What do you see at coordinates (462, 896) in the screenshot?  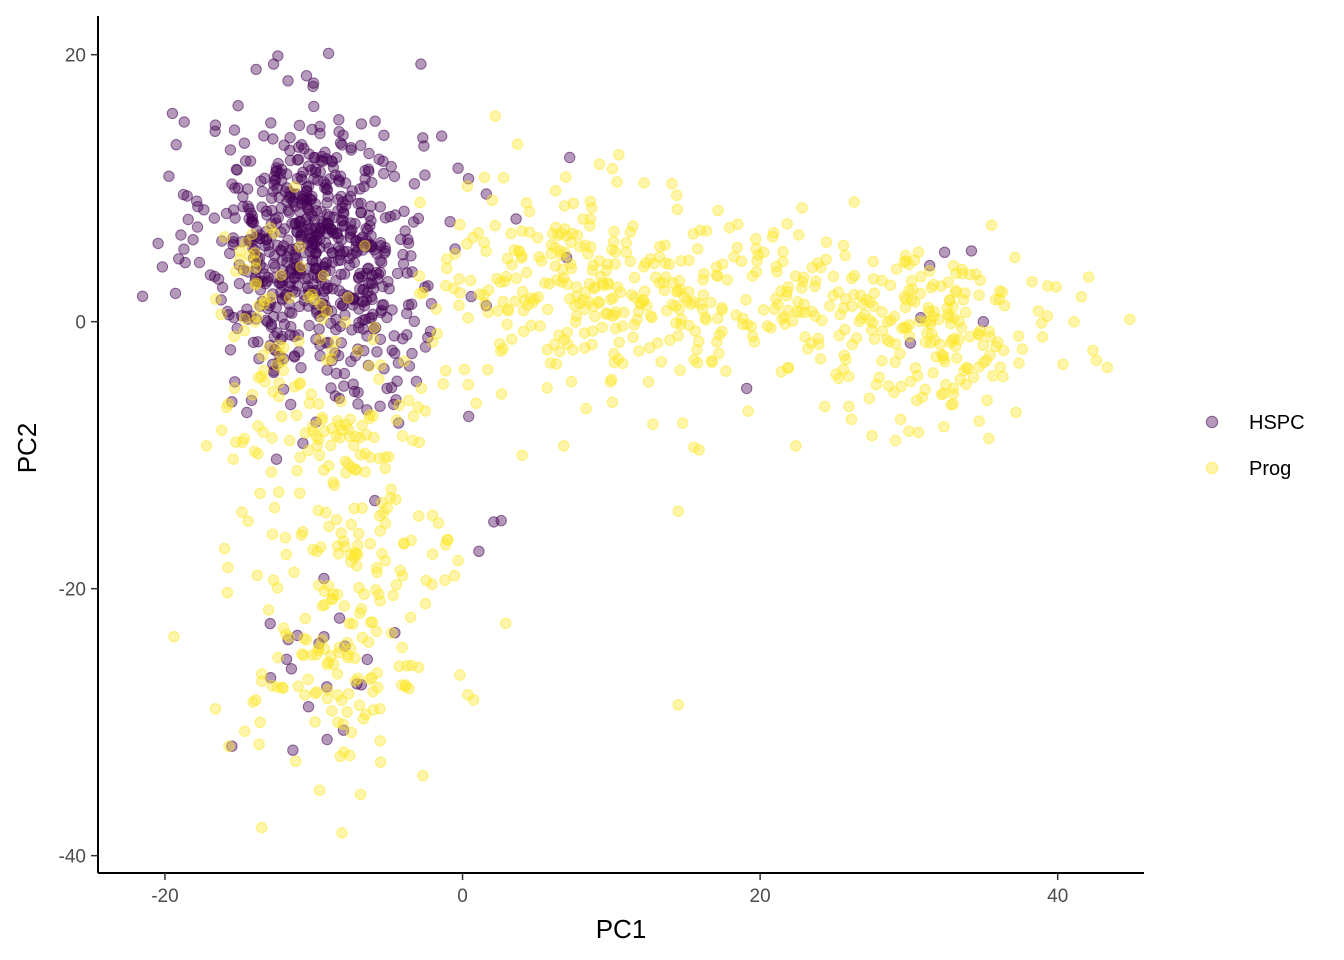 I see `x-tick-label: 0` at bounding box center [462, 896].